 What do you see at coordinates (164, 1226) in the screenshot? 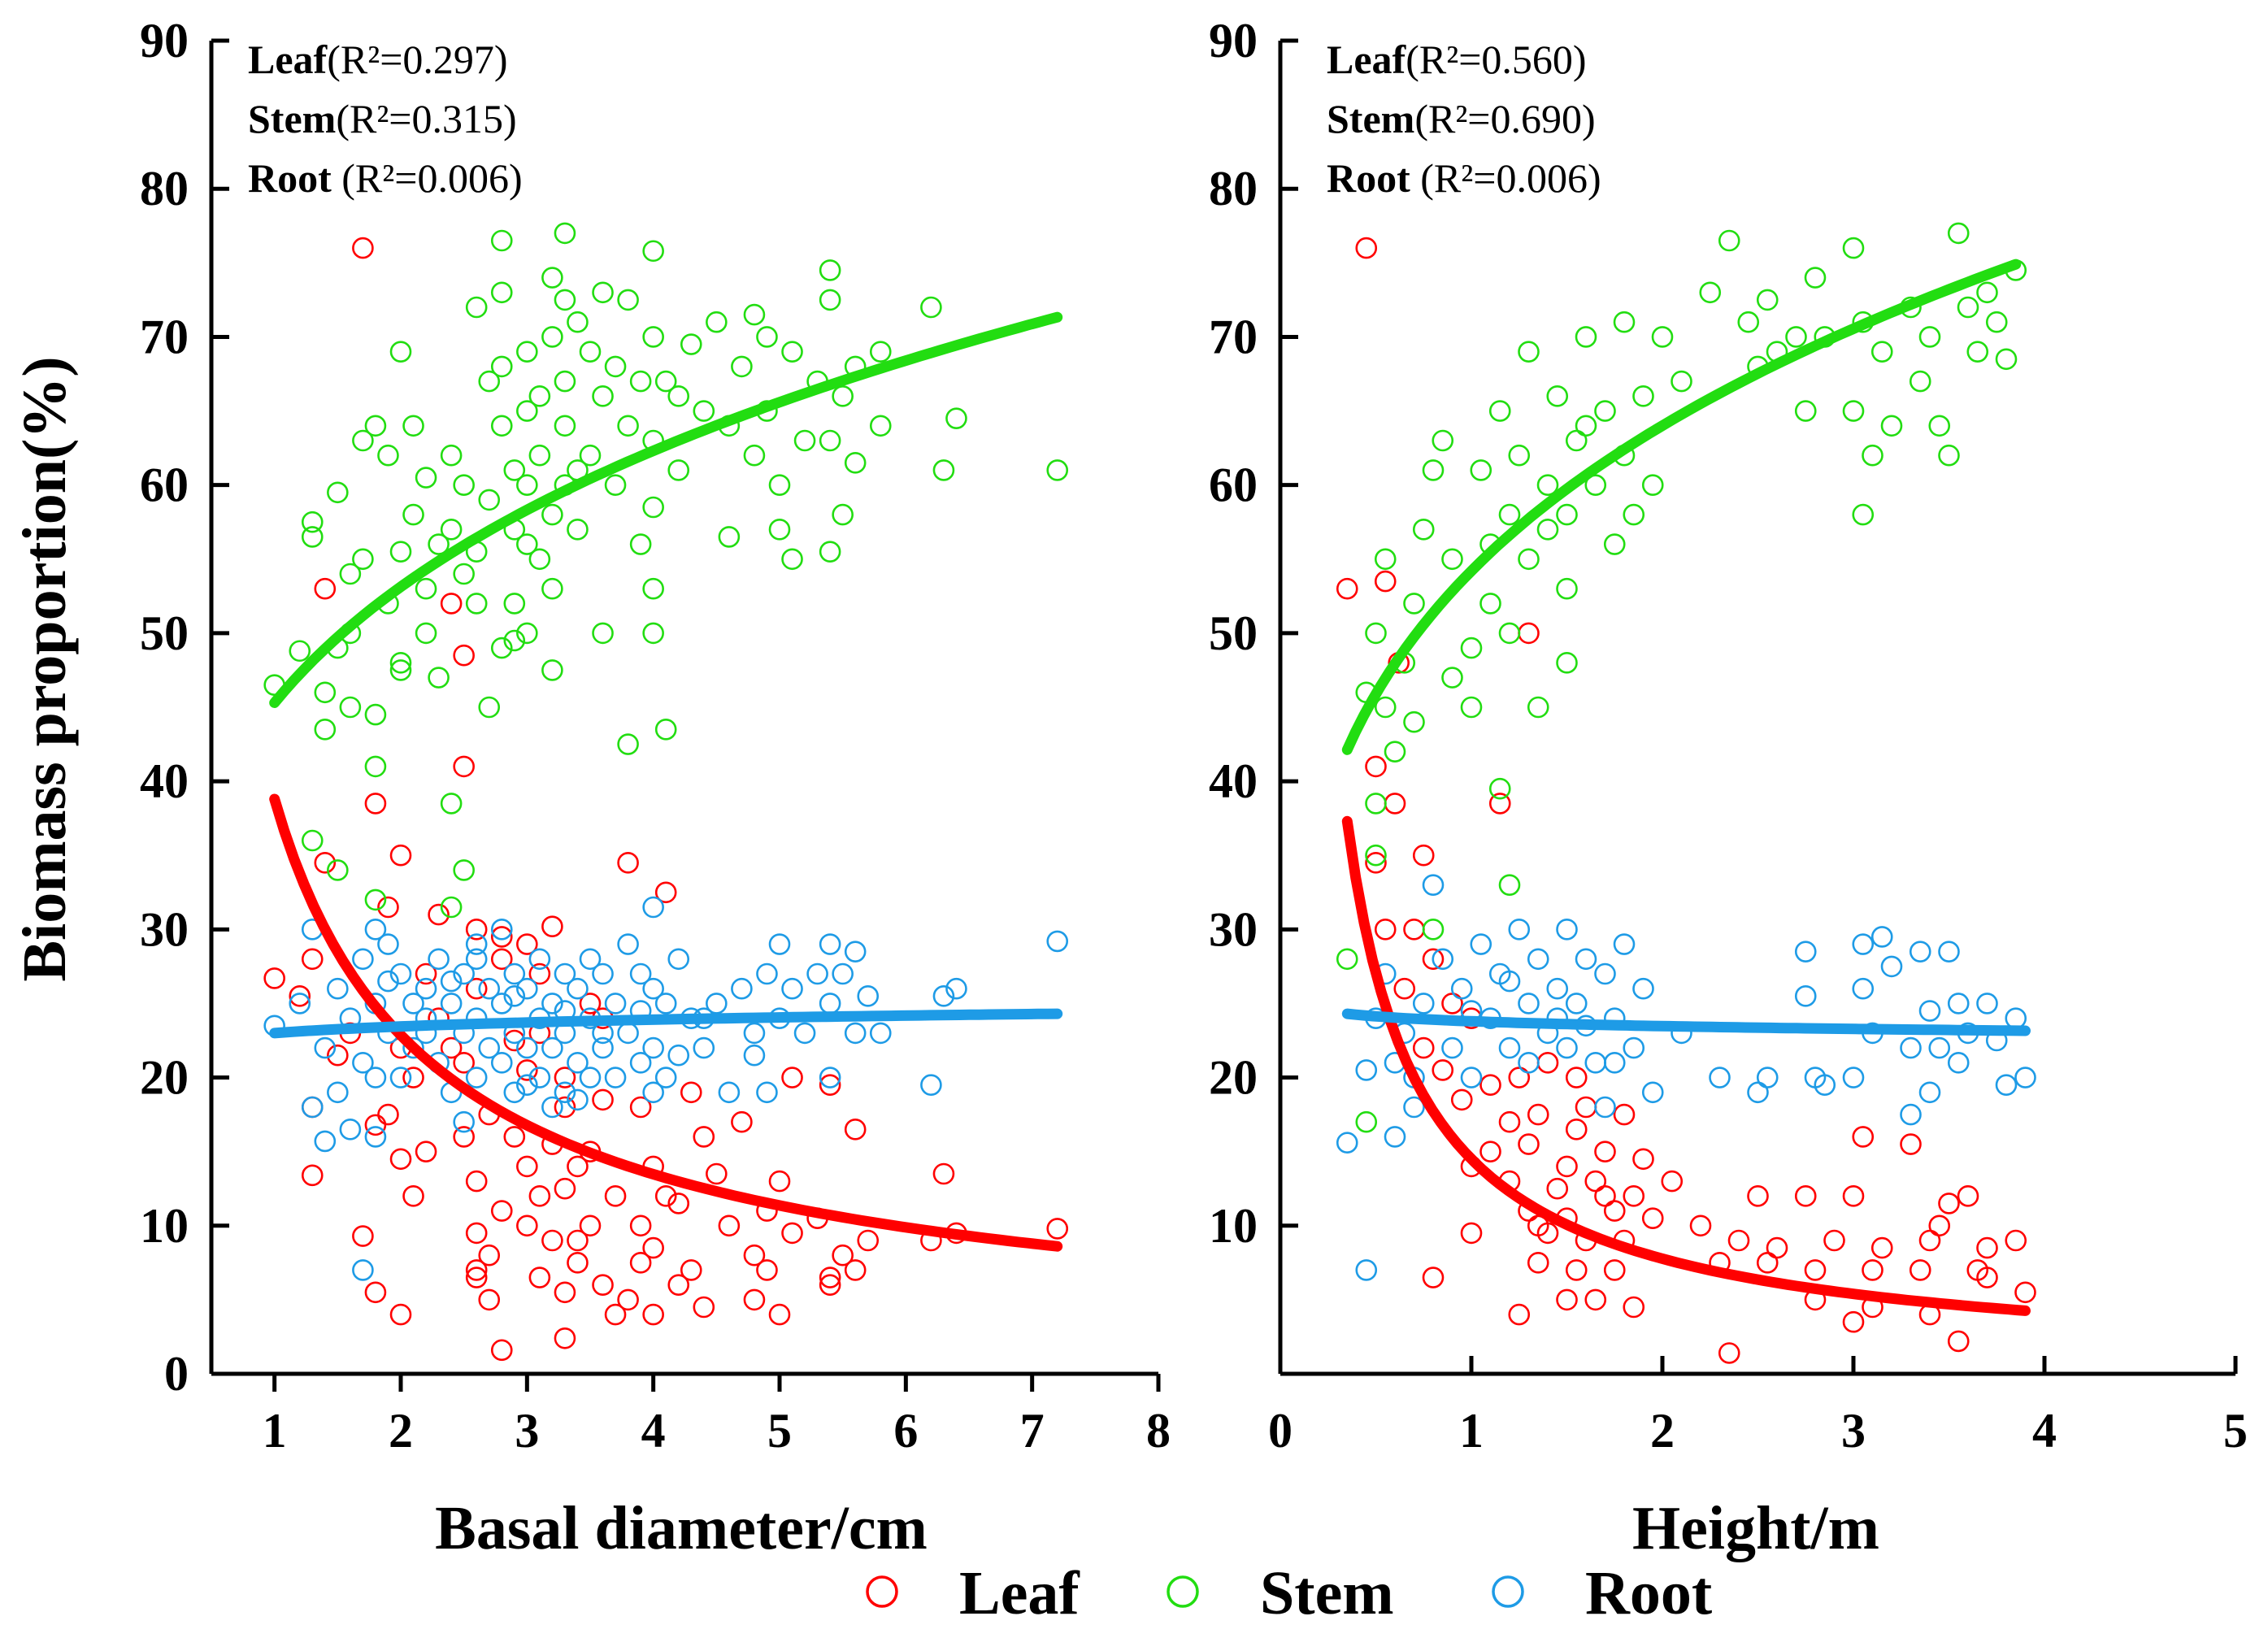
I see `y-tick-label: 10` at bounding box center [164, 1226].